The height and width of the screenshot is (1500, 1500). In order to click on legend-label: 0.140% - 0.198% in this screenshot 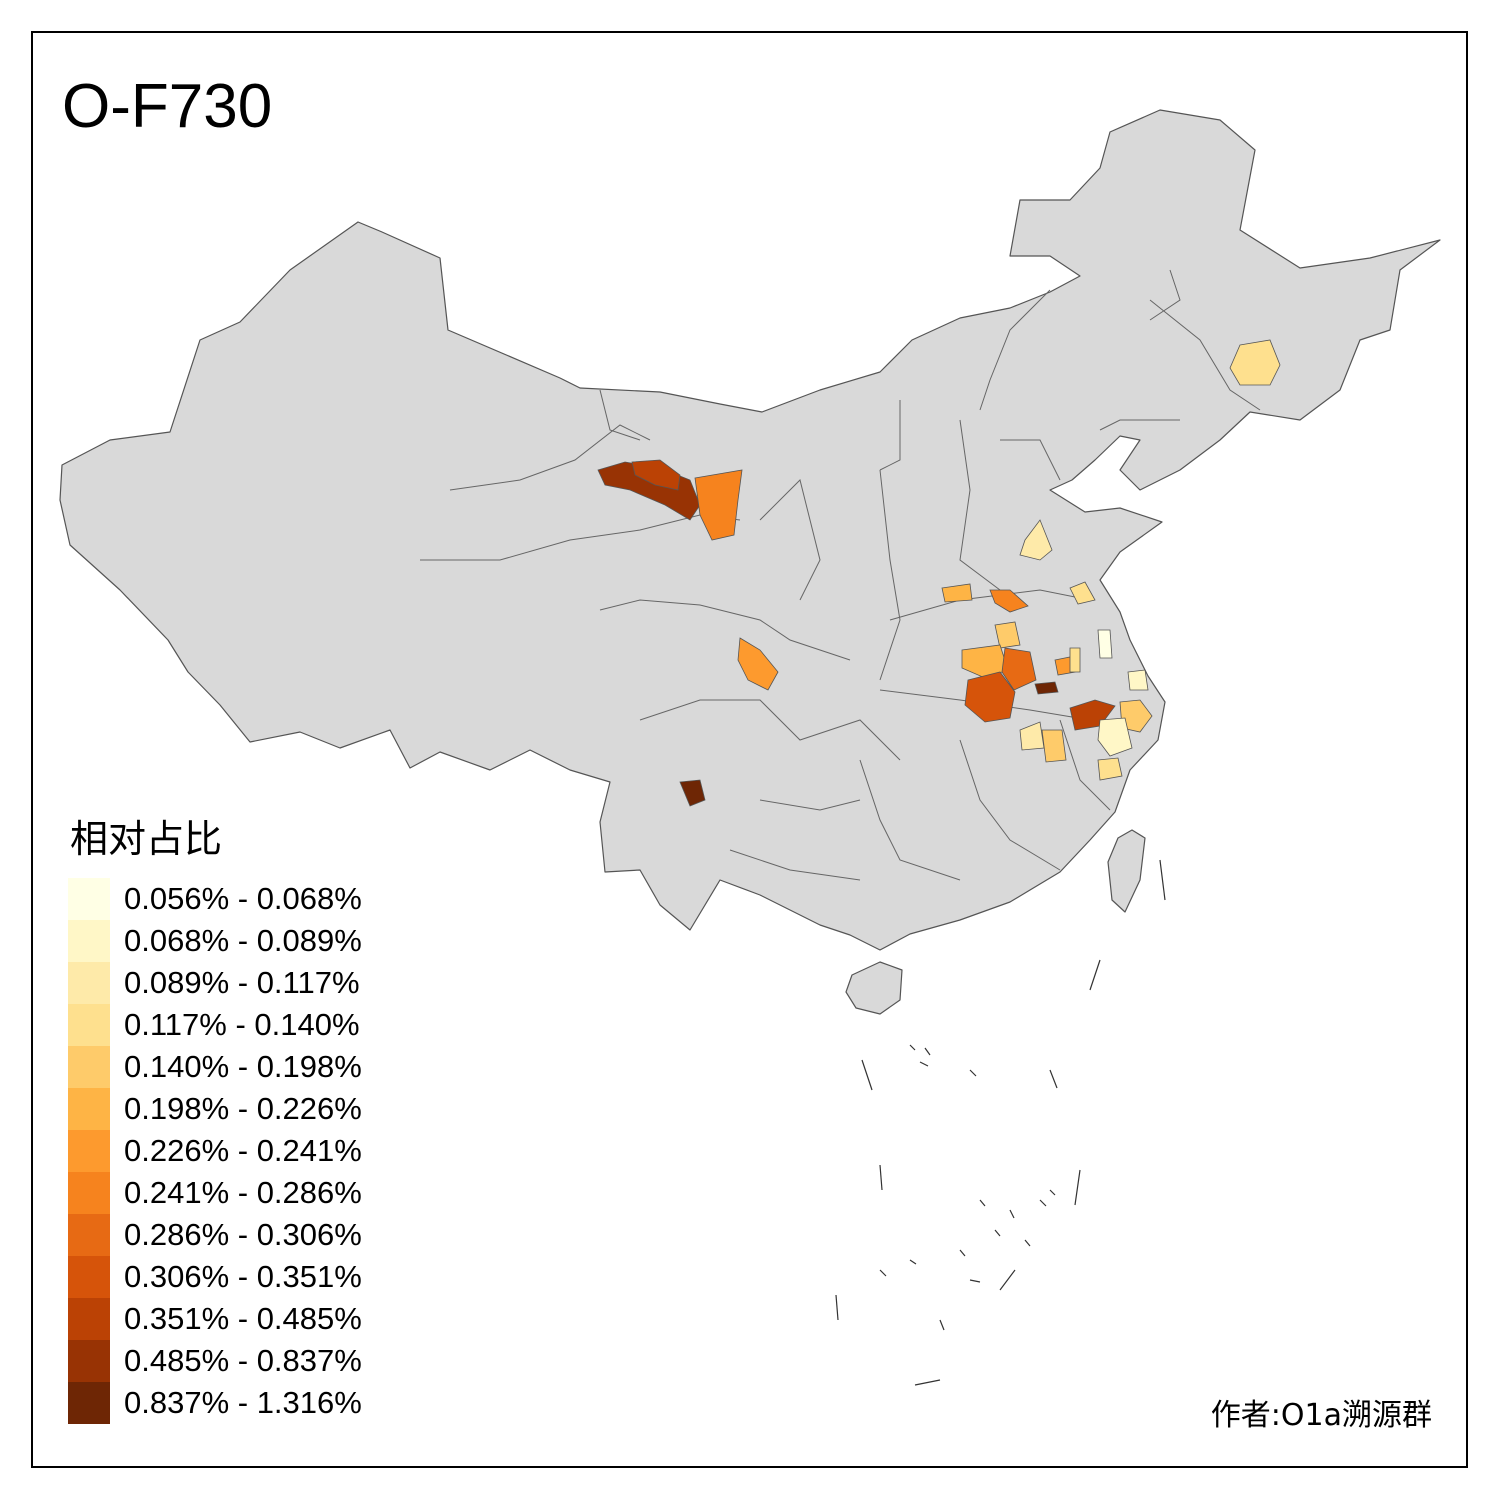, I will do `click(243, 1066)`.